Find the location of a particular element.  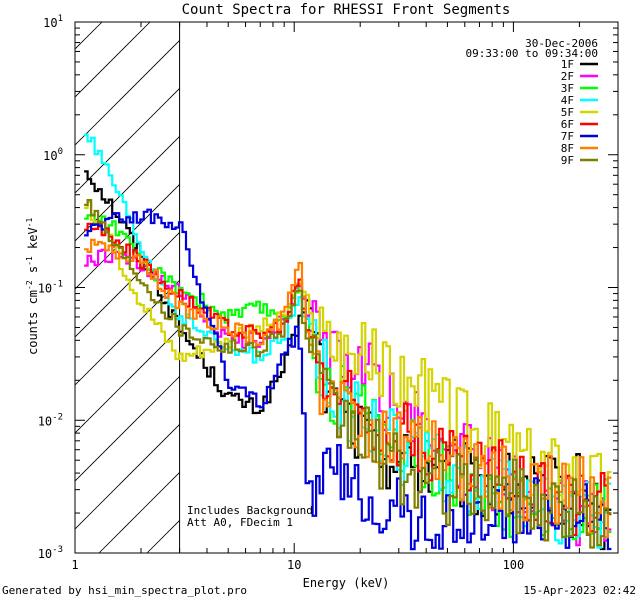

date-label: 30-Dec-2006 is located at coordinates (561, 43).